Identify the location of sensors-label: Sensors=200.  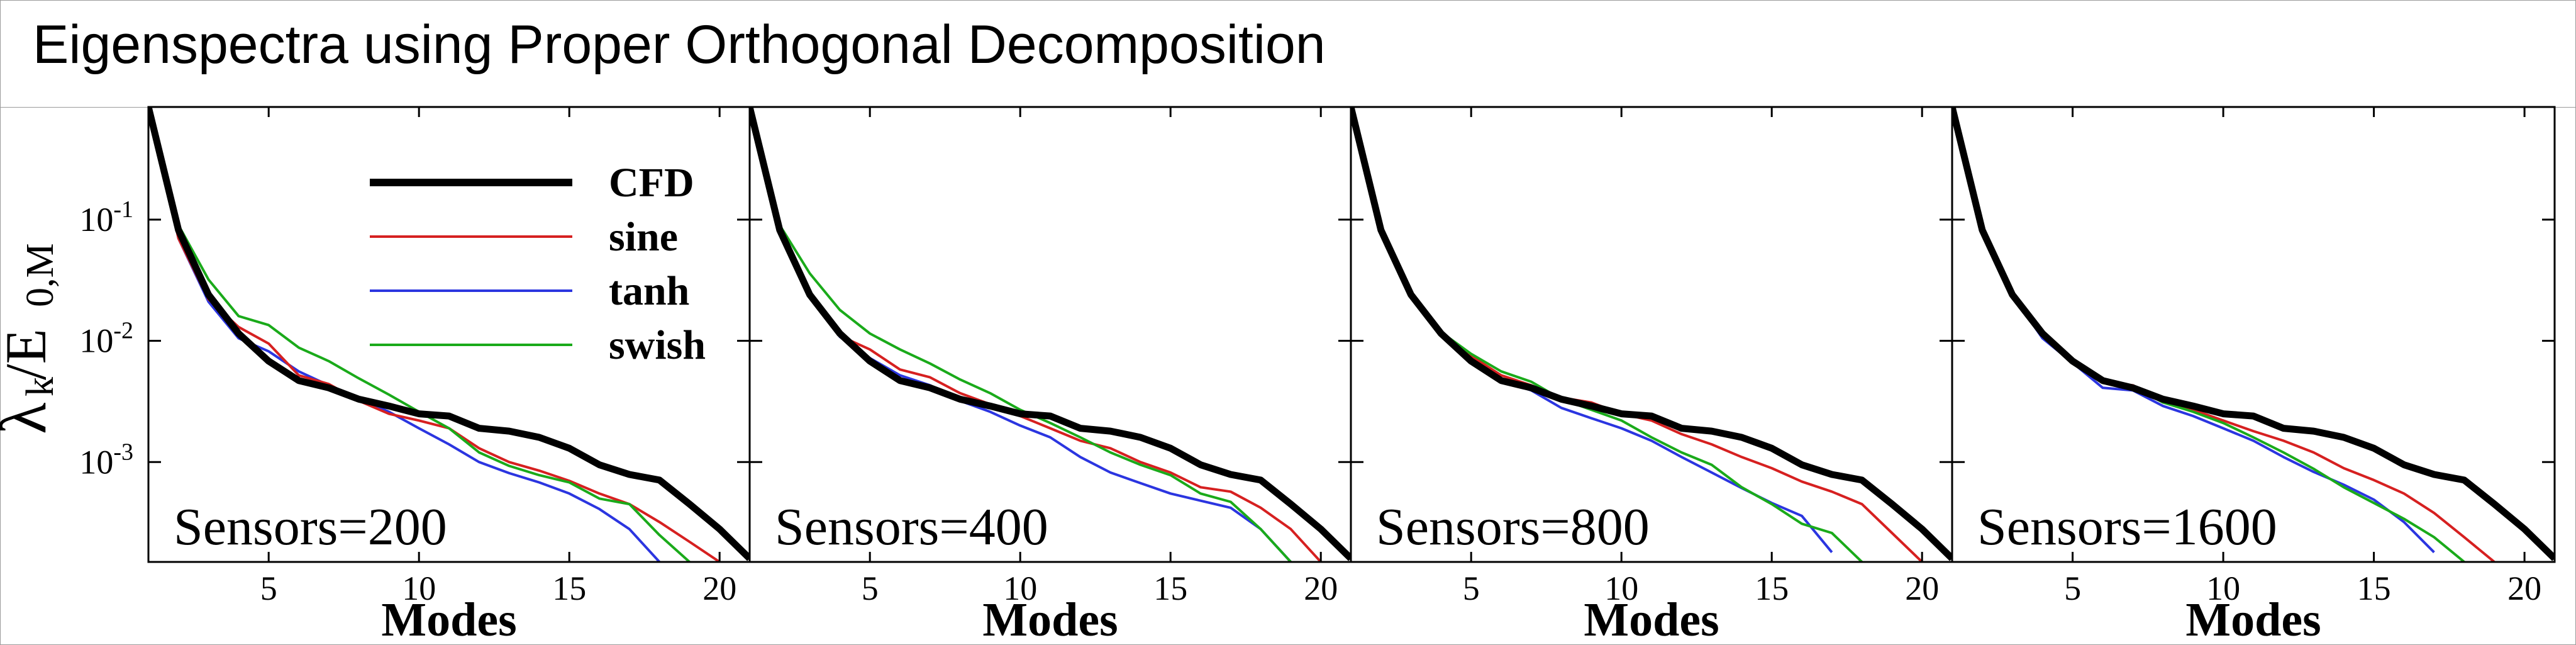
(310, 527).